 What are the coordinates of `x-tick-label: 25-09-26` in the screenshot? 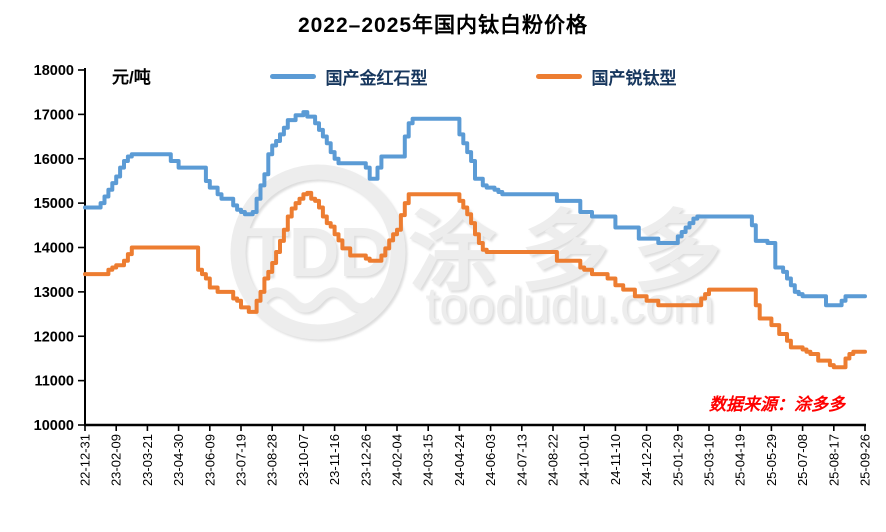 It's located at (865, 460).